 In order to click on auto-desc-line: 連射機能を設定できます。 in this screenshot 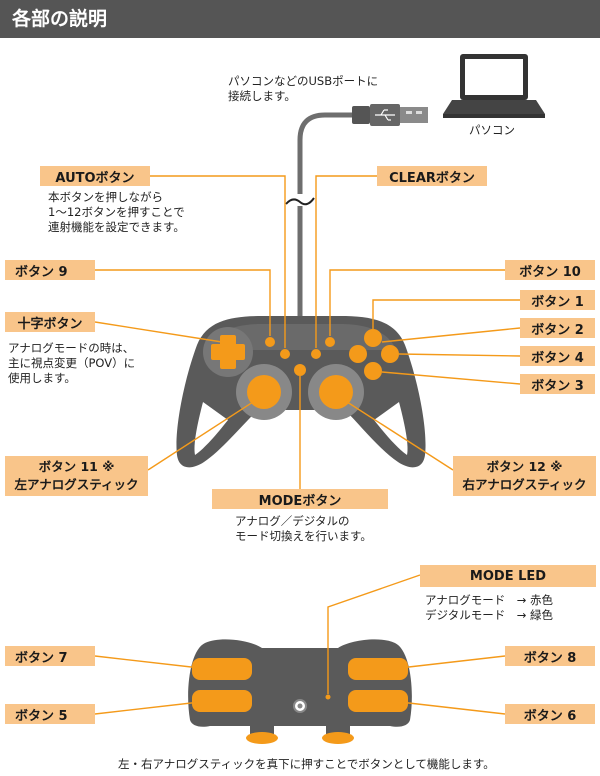, I will do `click(116, 227)`.